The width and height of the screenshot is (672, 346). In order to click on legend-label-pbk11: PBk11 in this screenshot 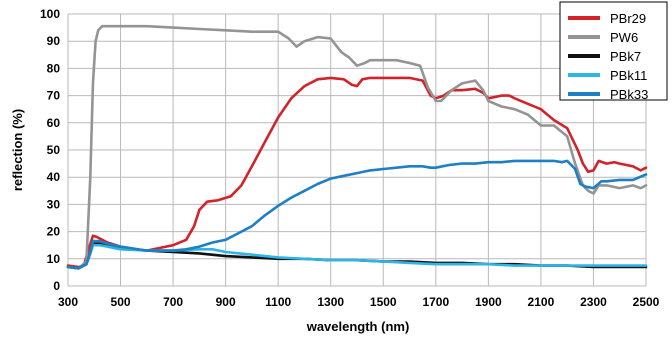, I will do `click(628, 75)`.